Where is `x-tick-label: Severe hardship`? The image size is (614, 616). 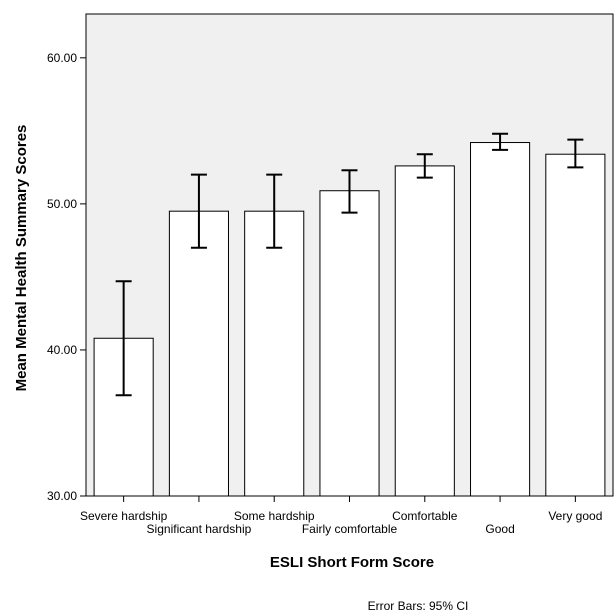 x-tick-label: Severe hardship is located at coordinates (124, 516).